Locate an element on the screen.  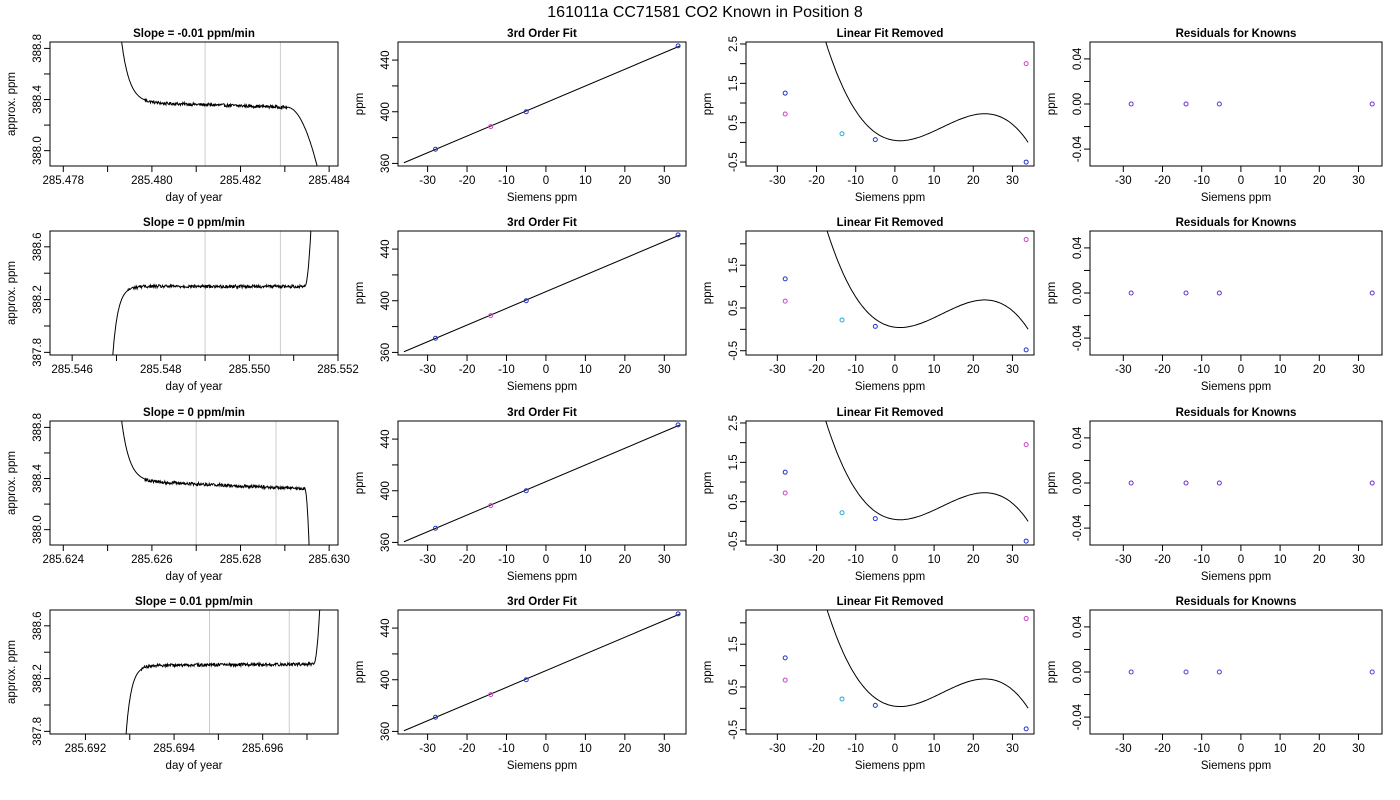
y-axis: -0.5 0.5 1.5 is located at coordinates (737, 681).